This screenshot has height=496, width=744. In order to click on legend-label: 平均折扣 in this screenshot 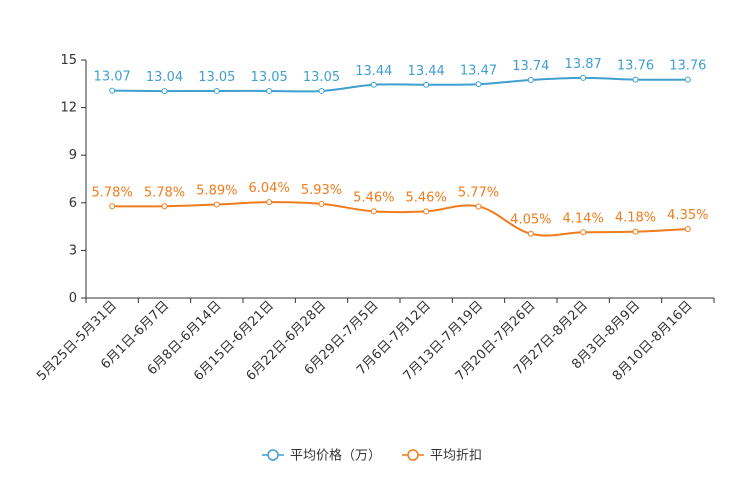, I will do `click(456, 456)`.